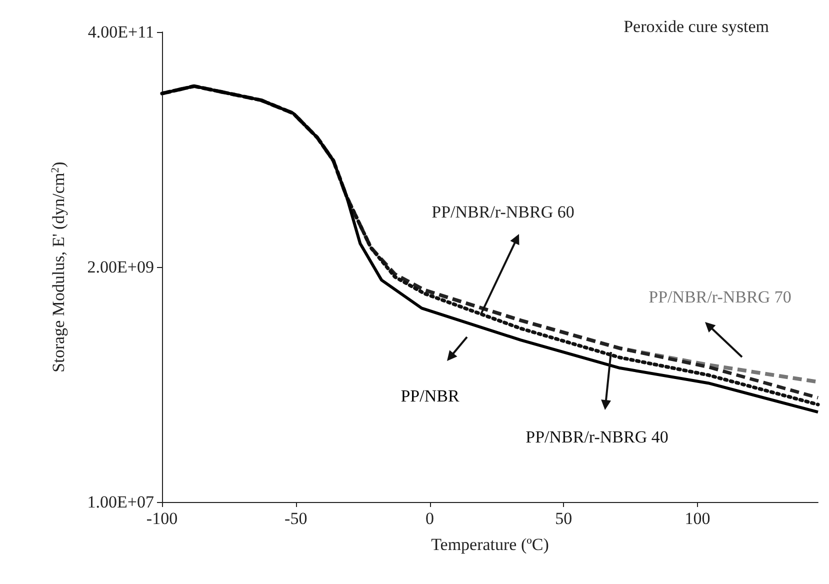 This screenshot has height=584, width=829. I want to click on y-tick-label: 2.00E+09, so click(120, 267).